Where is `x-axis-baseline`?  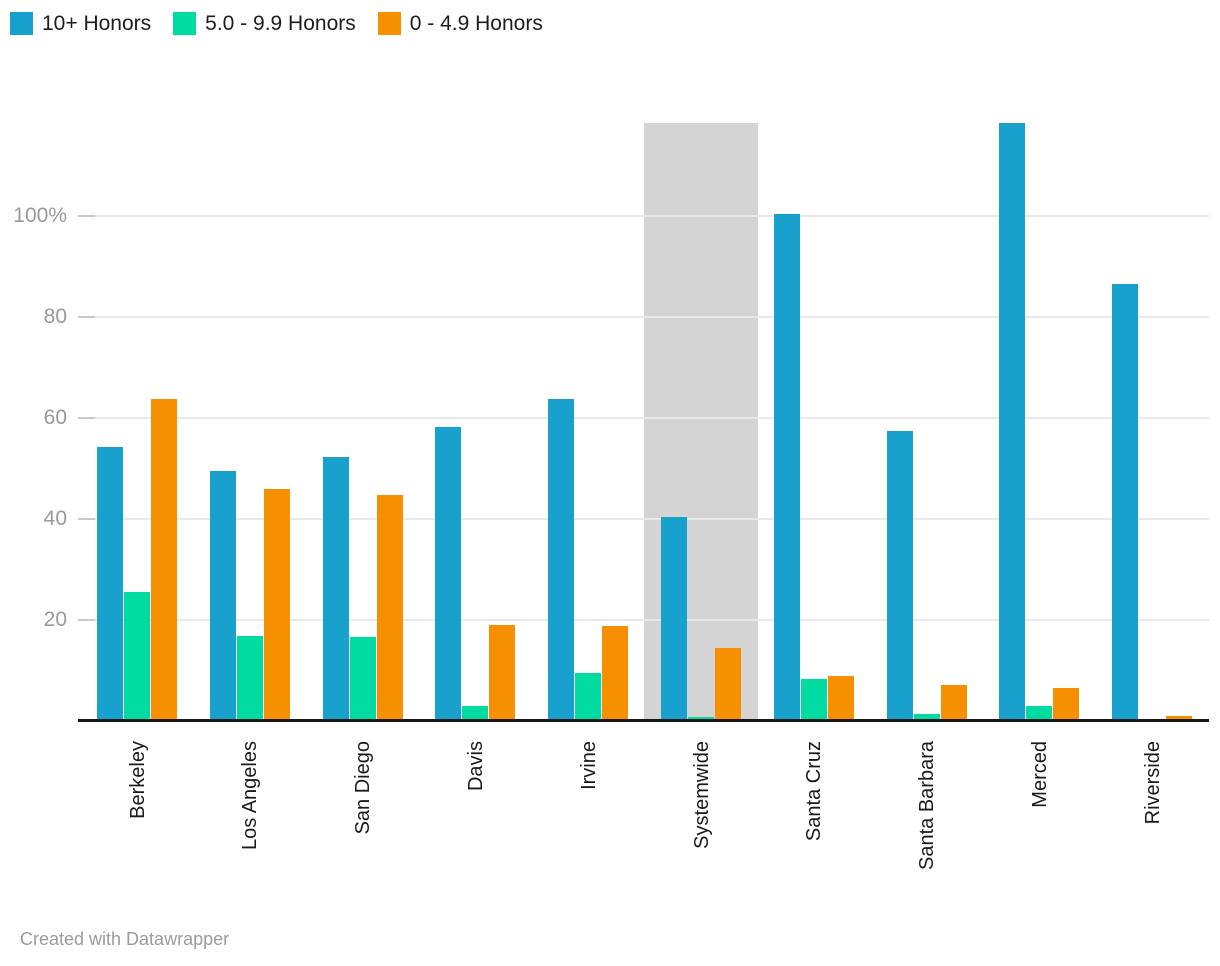
x-axis-baseline is located at coordinates (643, 720).